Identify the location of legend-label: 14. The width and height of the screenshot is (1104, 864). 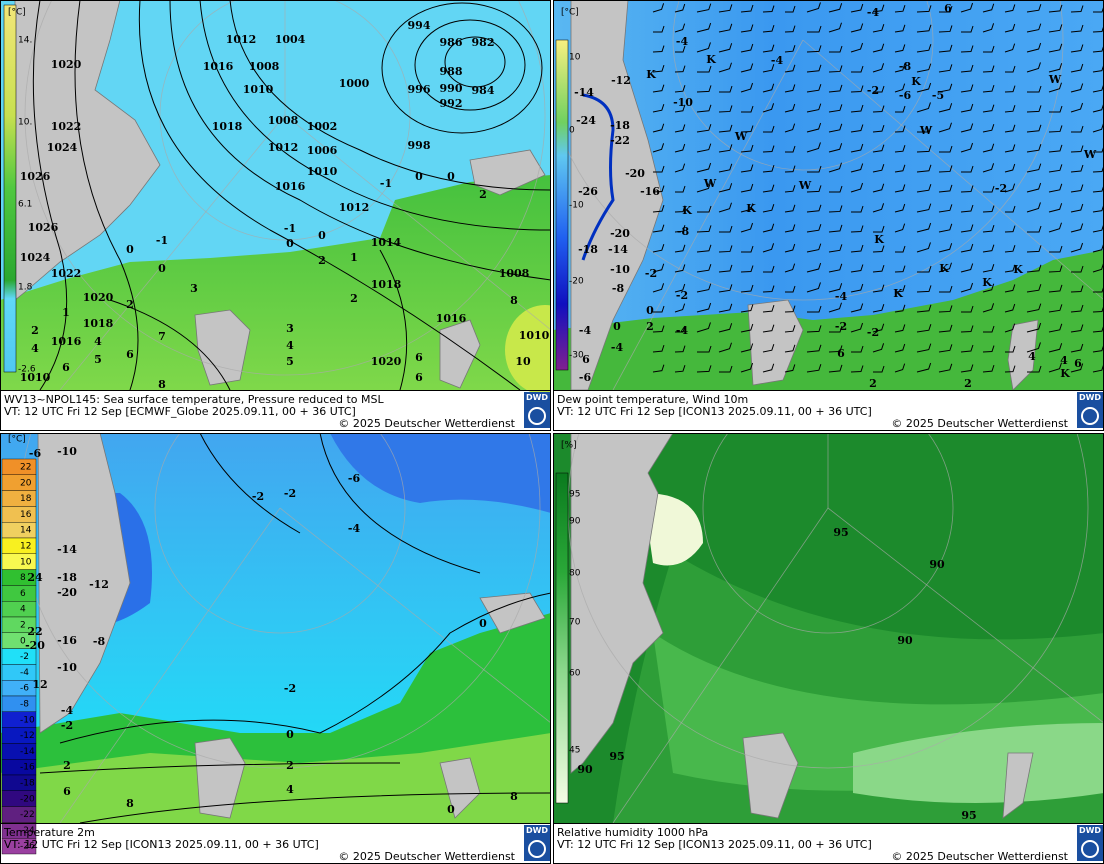
(26, 531).